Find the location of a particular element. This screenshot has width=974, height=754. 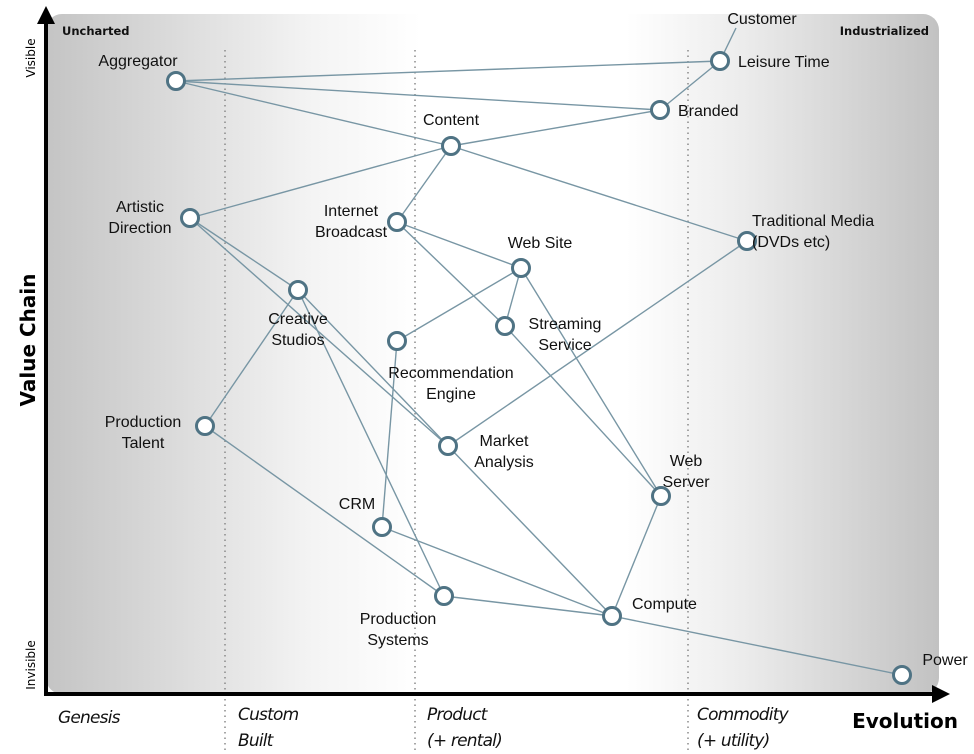

component-label: Service is located at coordinates (564, 345).